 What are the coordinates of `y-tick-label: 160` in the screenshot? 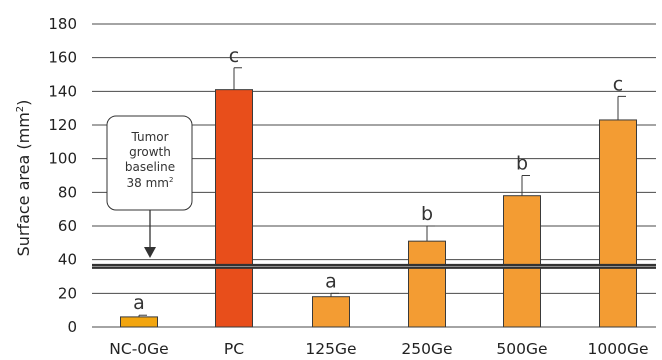 It's located at (62, 58).